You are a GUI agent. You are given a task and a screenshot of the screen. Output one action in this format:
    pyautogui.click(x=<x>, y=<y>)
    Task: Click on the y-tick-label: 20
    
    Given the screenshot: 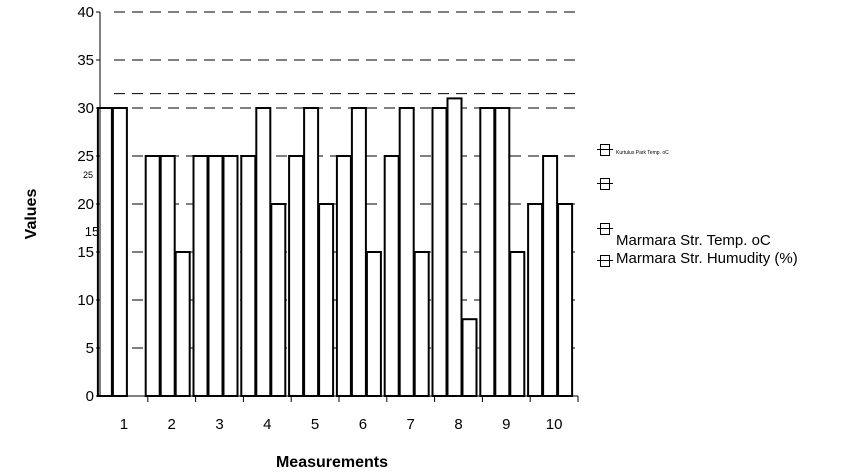 What is the action you would take?
    pyautogui.click(x=85, y=204)
    